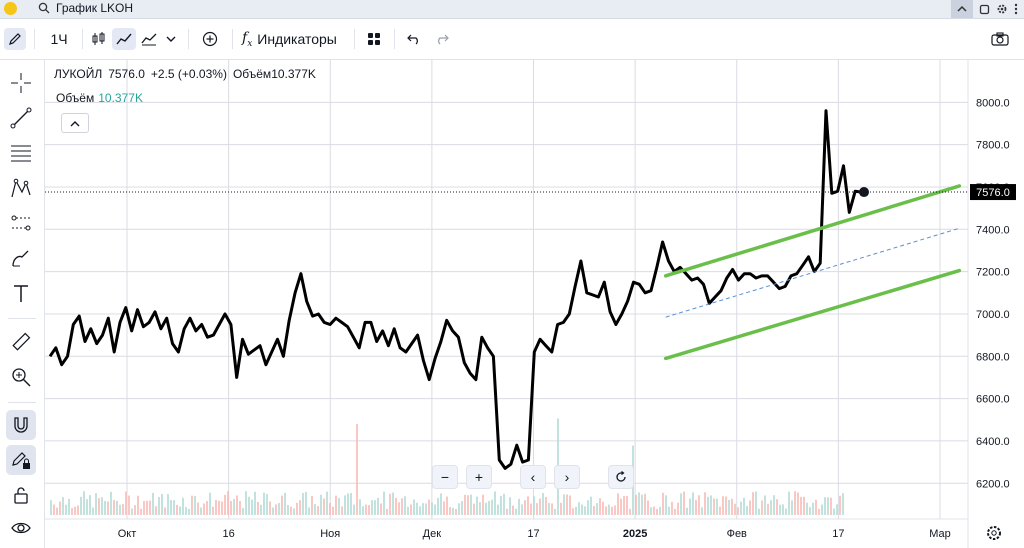  What do you see at coordinates (78, 74) in the screenshot?
I see `symbol-name: ЛУКОЙЛ` at bounding box center [78, 74].